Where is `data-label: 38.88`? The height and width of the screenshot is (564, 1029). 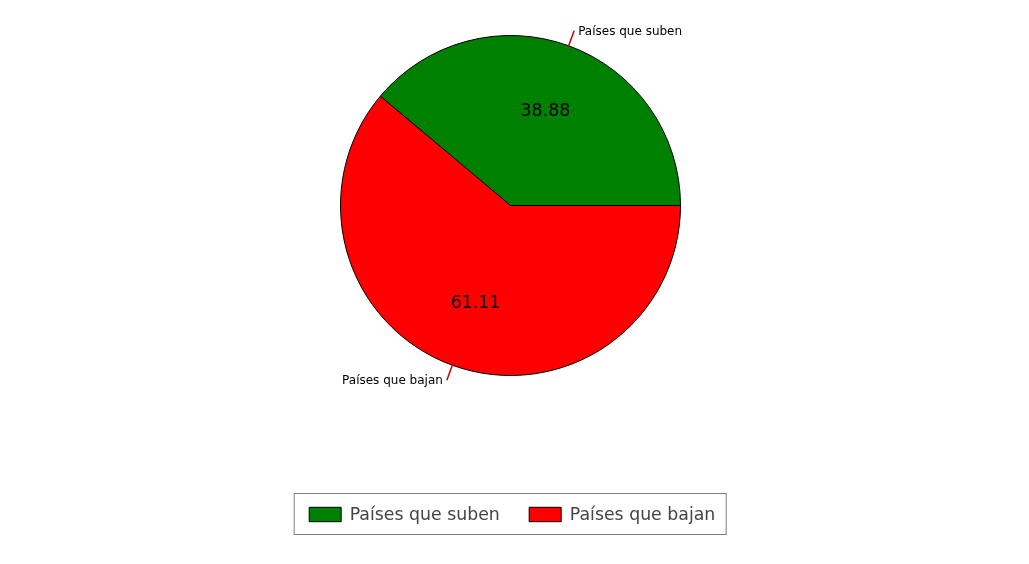 data-label: 38.88 is located at coordinates (545, 110).